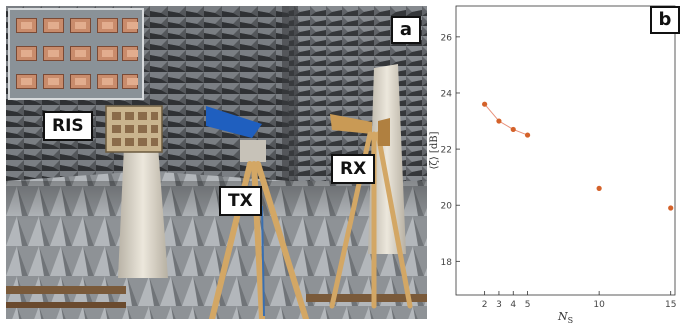 This screenshot has height=325, width=684. What do you see at coordinates (499, 305) in the screenshot?
I see `x-tick-label: 3` at bounding box center [499, 305].